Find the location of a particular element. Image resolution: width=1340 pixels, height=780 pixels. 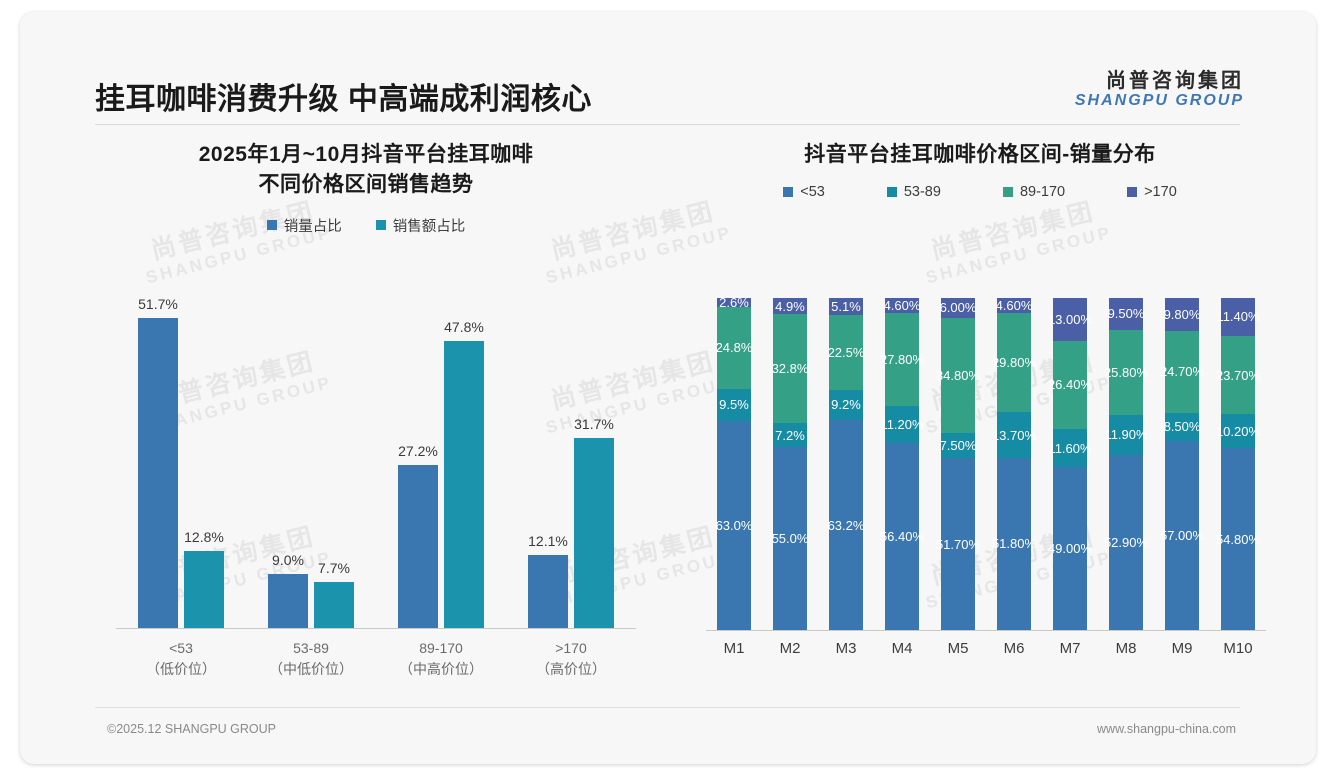

logo-text-cn: 尚普咨询集团 is located at coordinates (1175, 81).